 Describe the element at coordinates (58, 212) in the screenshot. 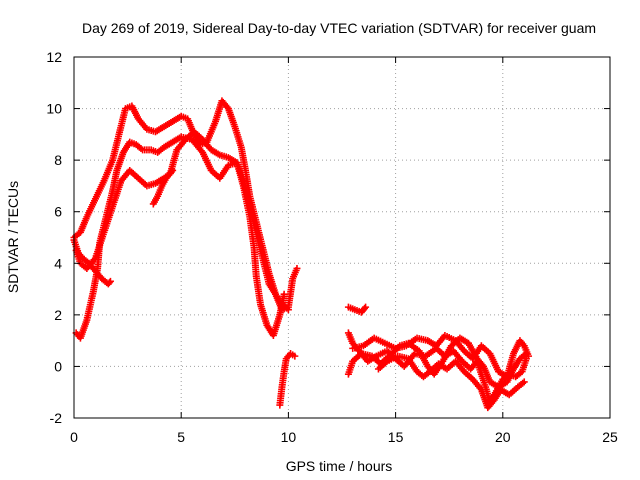

I see `y-tick-label: 6` at that location.